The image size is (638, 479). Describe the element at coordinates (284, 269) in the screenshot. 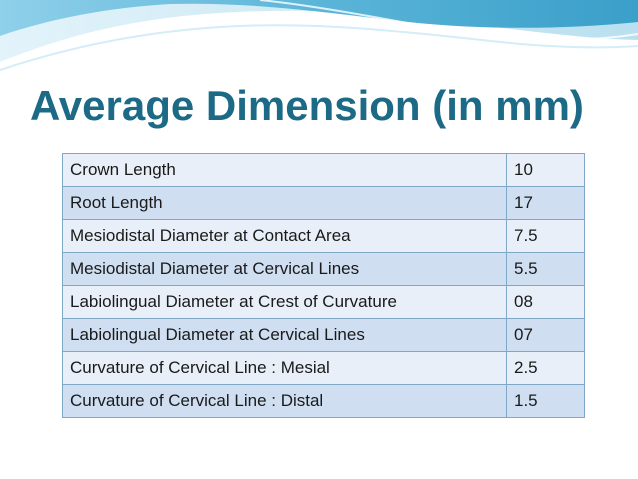

I see `dimension-label: Mesiodistal Diameter at Cervical Lines` at that location.